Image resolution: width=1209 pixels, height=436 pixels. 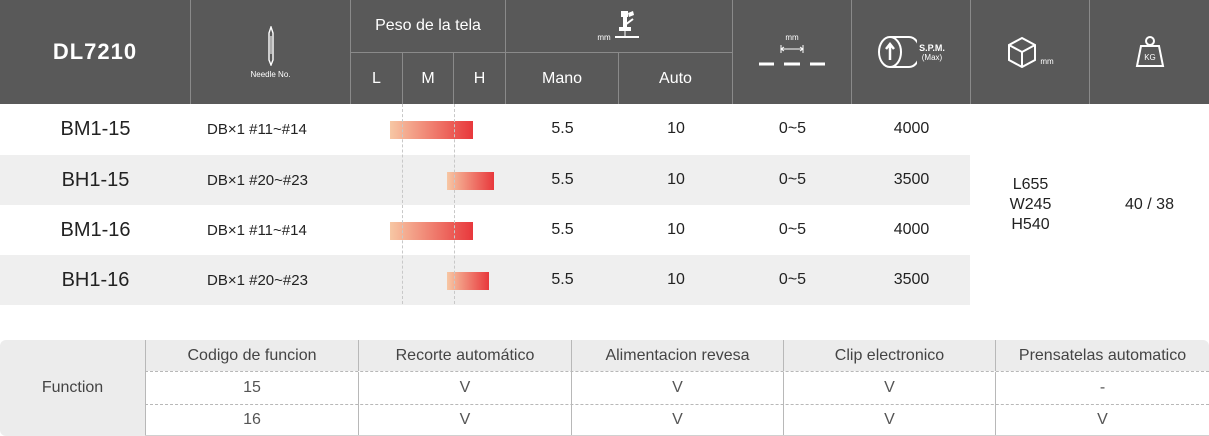 What do you see at coordinates (464, 355) in the screenshot?
I see `function-header-trim: Recorte automático` at bounding box center [464, 355].